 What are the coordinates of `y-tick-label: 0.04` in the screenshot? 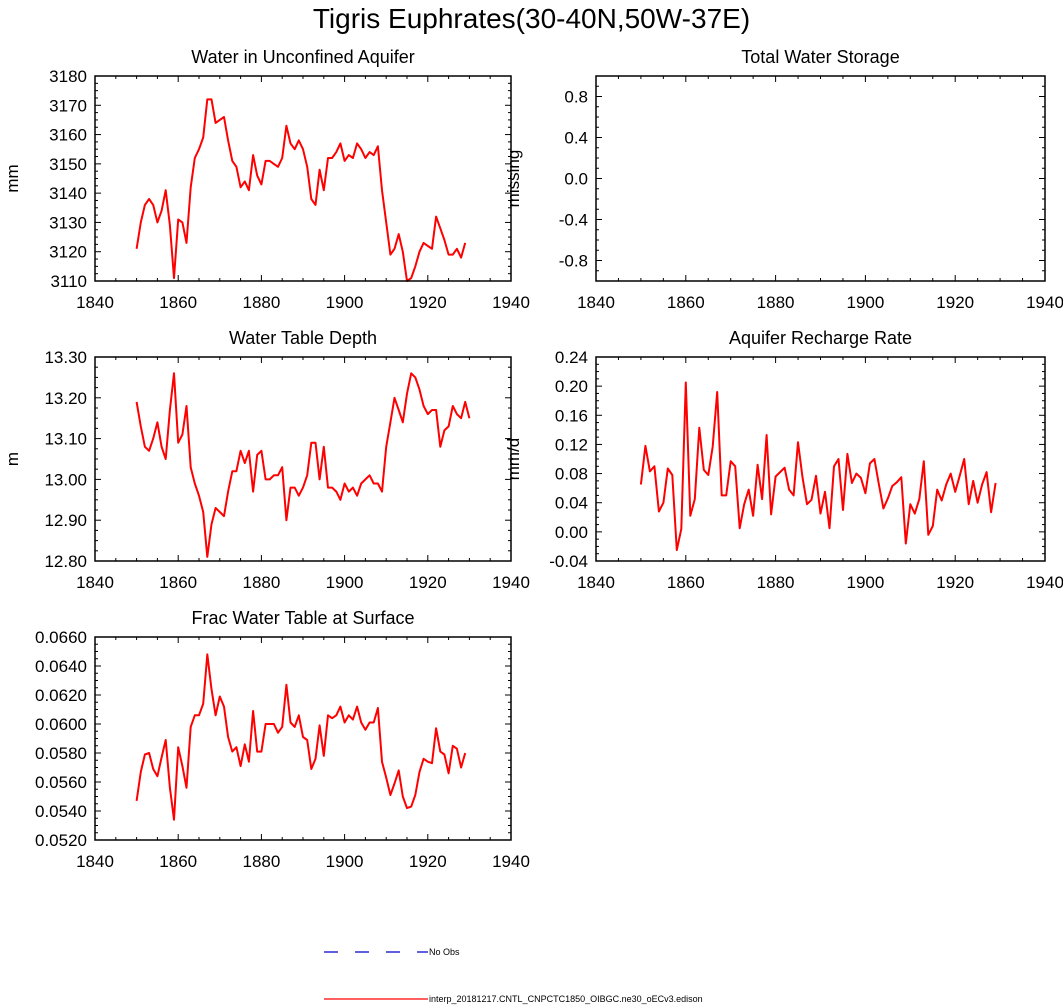 It's located at (571, 503).